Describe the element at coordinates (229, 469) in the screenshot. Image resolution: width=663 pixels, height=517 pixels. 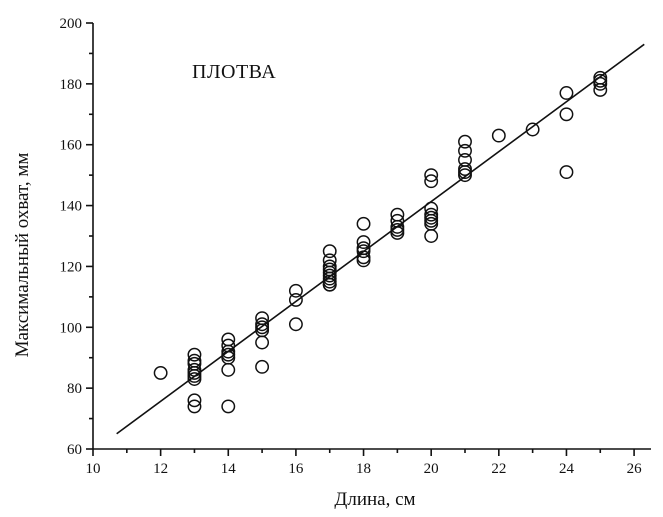
I see `x-tick-label: 14` at that location.